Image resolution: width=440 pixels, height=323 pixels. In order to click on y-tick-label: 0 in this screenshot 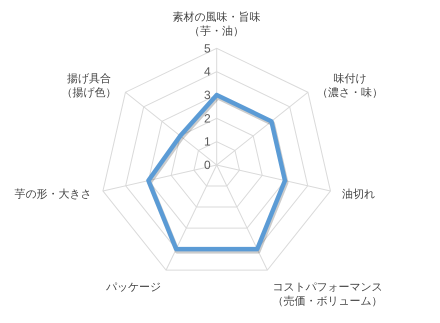, I will do `click(208, 165)`.